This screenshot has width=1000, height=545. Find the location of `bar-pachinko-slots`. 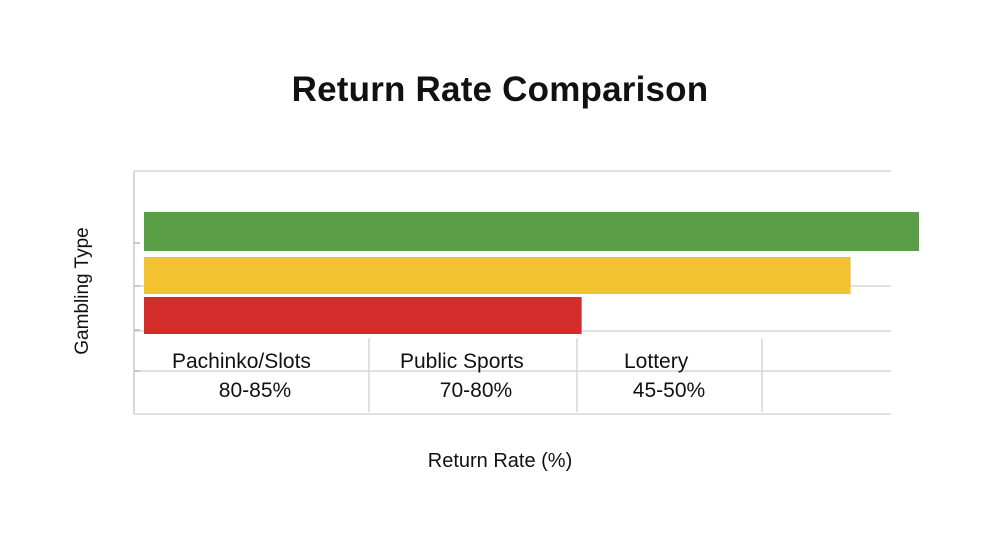

bar-pachinko-slots is located at coordinates (531, 231).